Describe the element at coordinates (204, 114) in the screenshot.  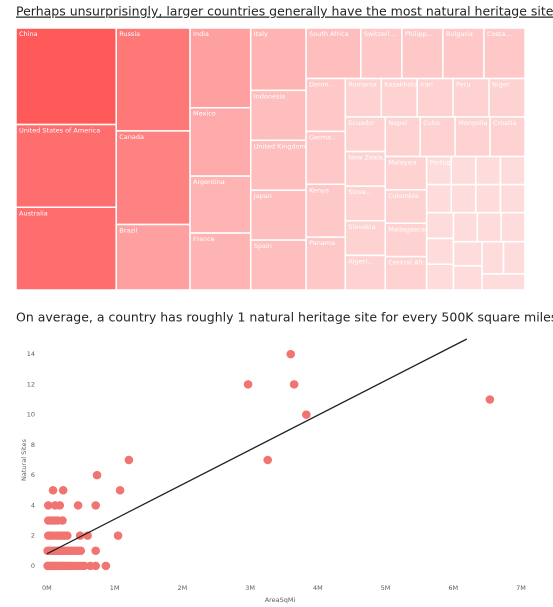
I see `cell-label: Mexico` at that location.